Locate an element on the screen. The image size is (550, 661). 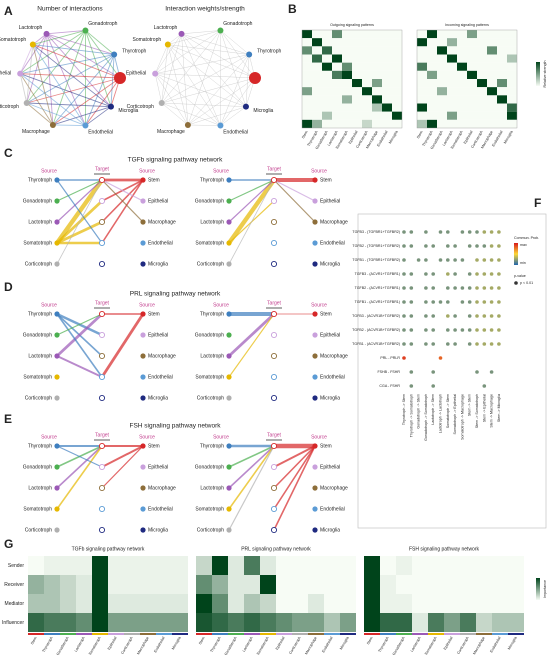
column-label: Gonadotroph -> Stem is located at coordinates (419, 411).